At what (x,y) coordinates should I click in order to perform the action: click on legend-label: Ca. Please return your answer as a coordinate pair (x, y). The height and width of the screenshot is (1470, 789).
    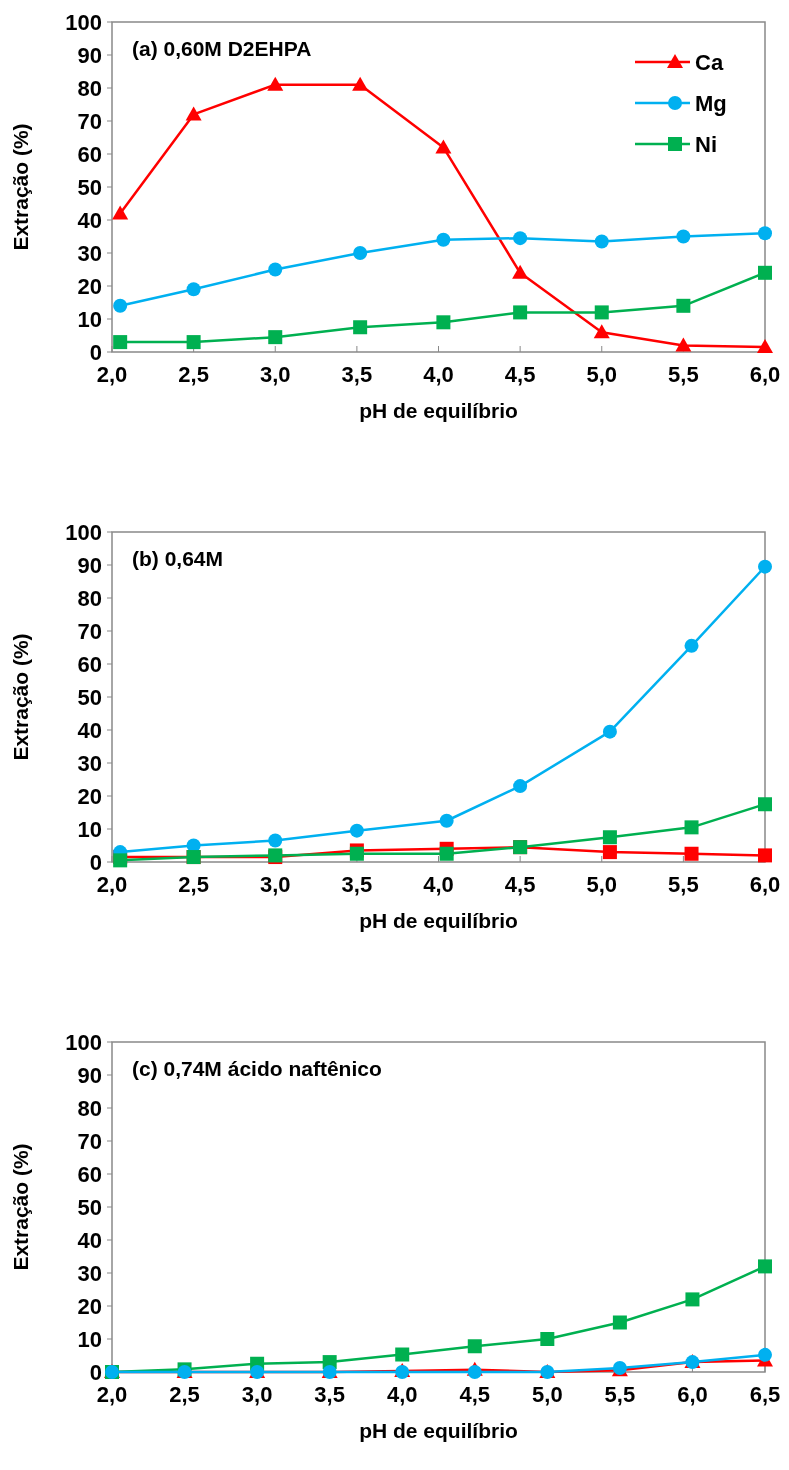
    Looking at the image, I should click on (709, 62).